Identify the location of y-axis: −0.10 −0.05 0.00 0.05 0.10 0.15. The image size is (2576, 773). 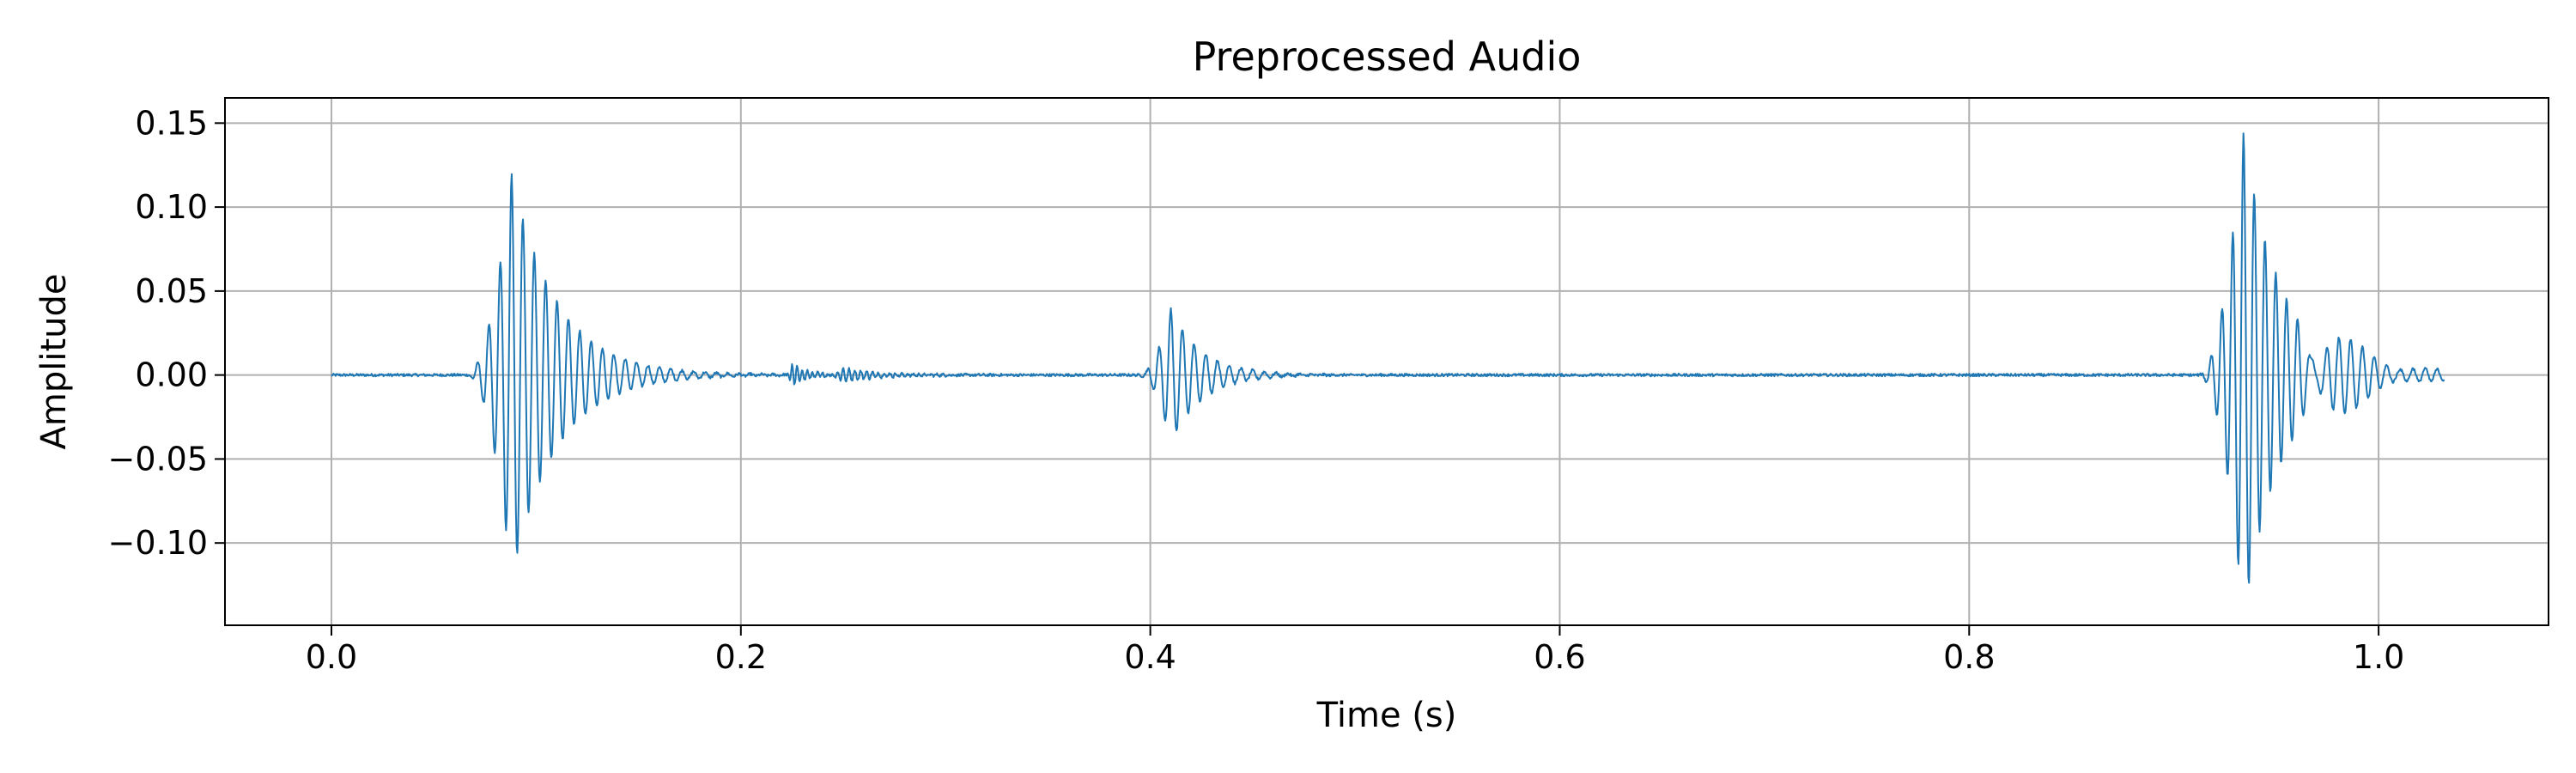
(166, 333).